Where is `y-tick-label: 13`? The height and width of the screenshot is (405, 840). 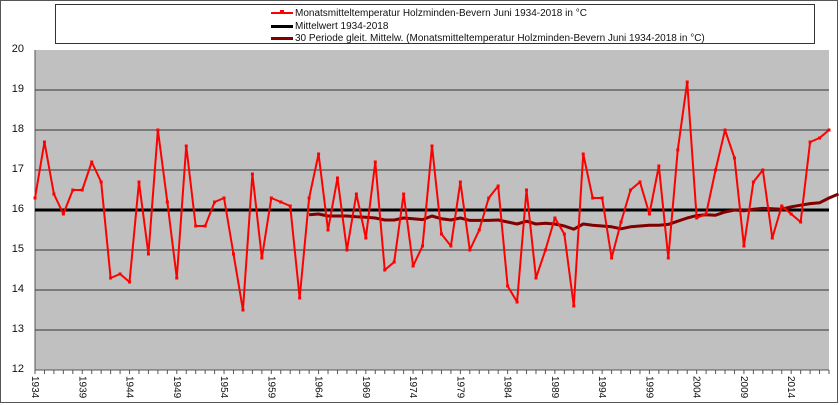
y-tick-label: 13 is located at coordinates (17, 329).